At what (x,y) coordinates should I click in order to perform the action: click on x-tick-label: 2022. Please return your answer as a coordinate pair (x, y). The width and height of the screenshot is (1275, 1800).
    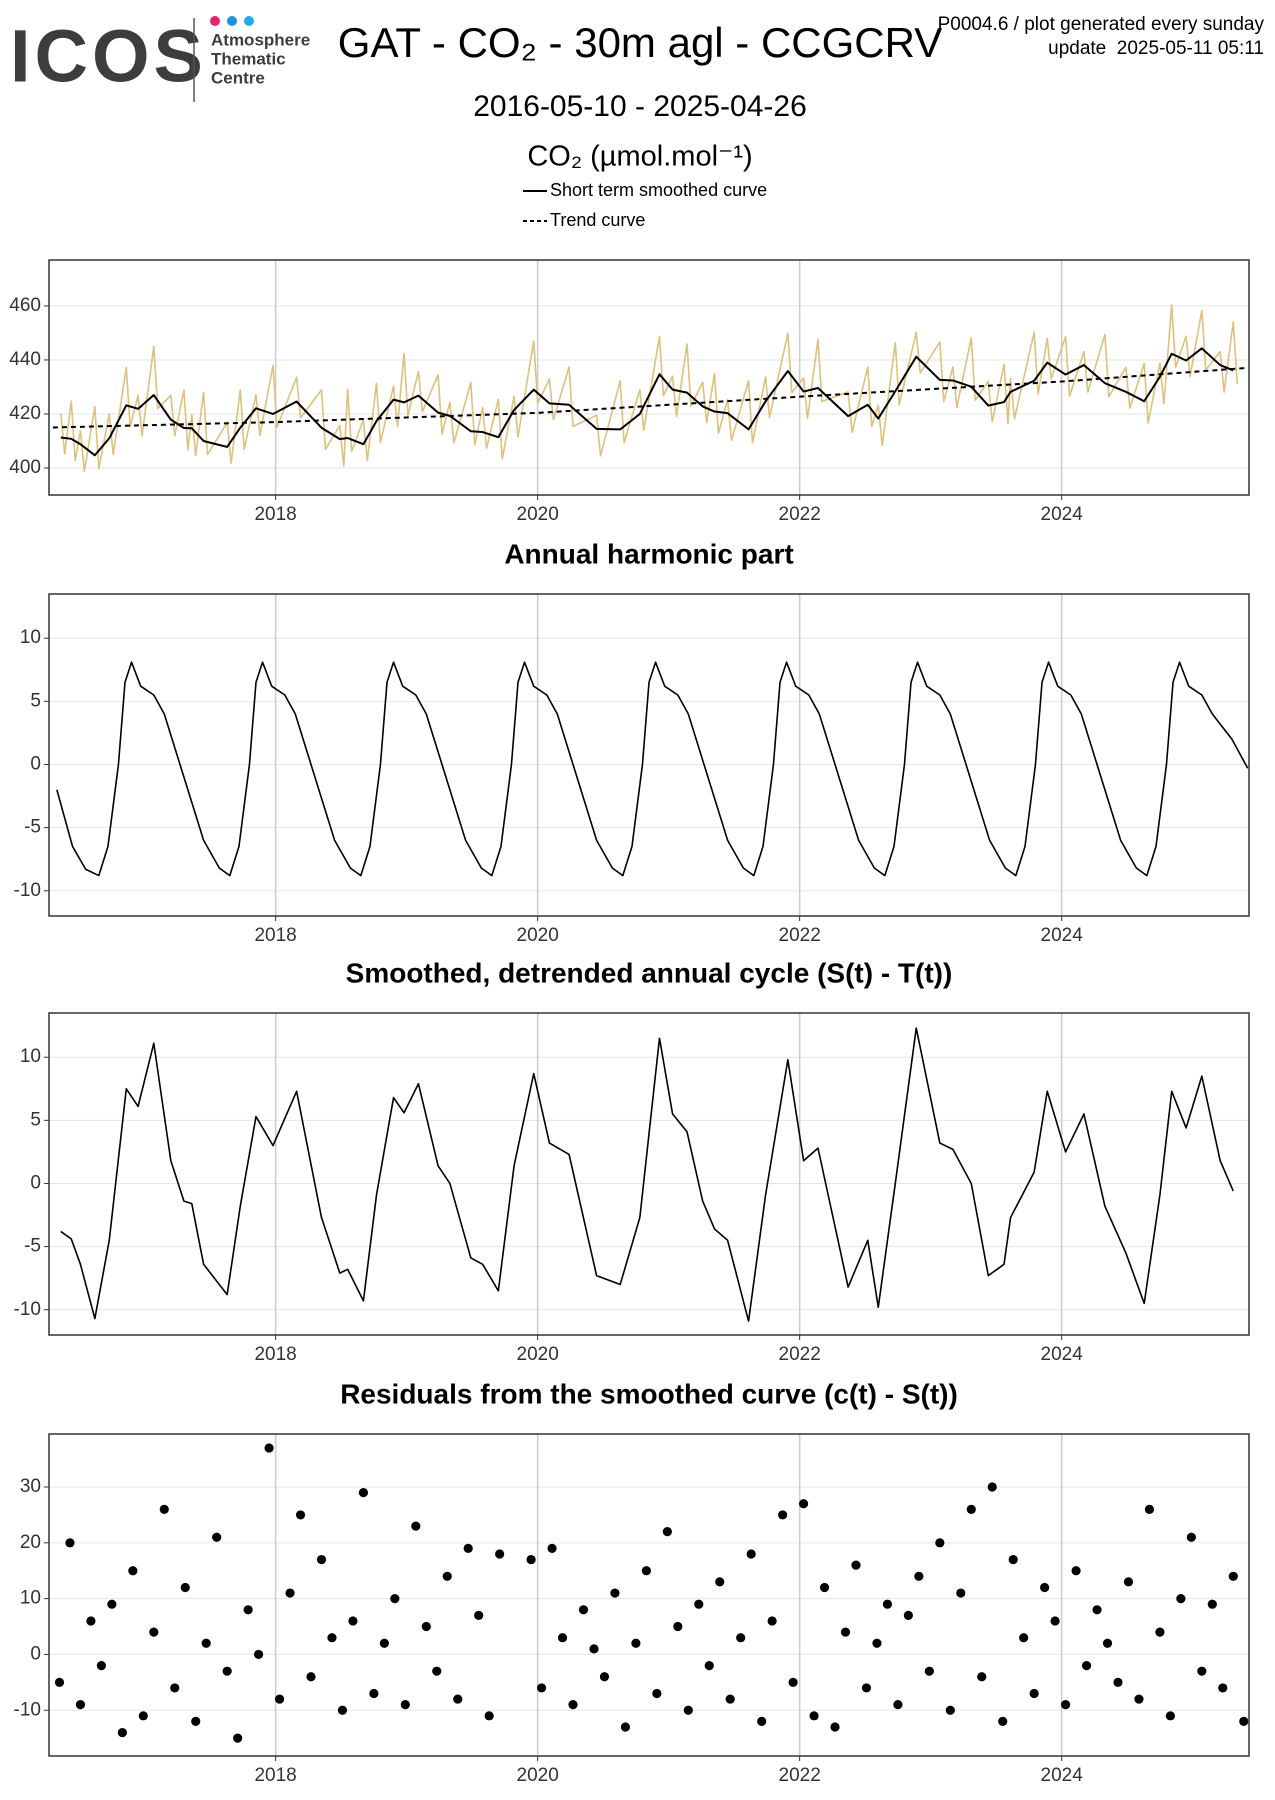
    Looking at the image, I should click on (800, 1775).